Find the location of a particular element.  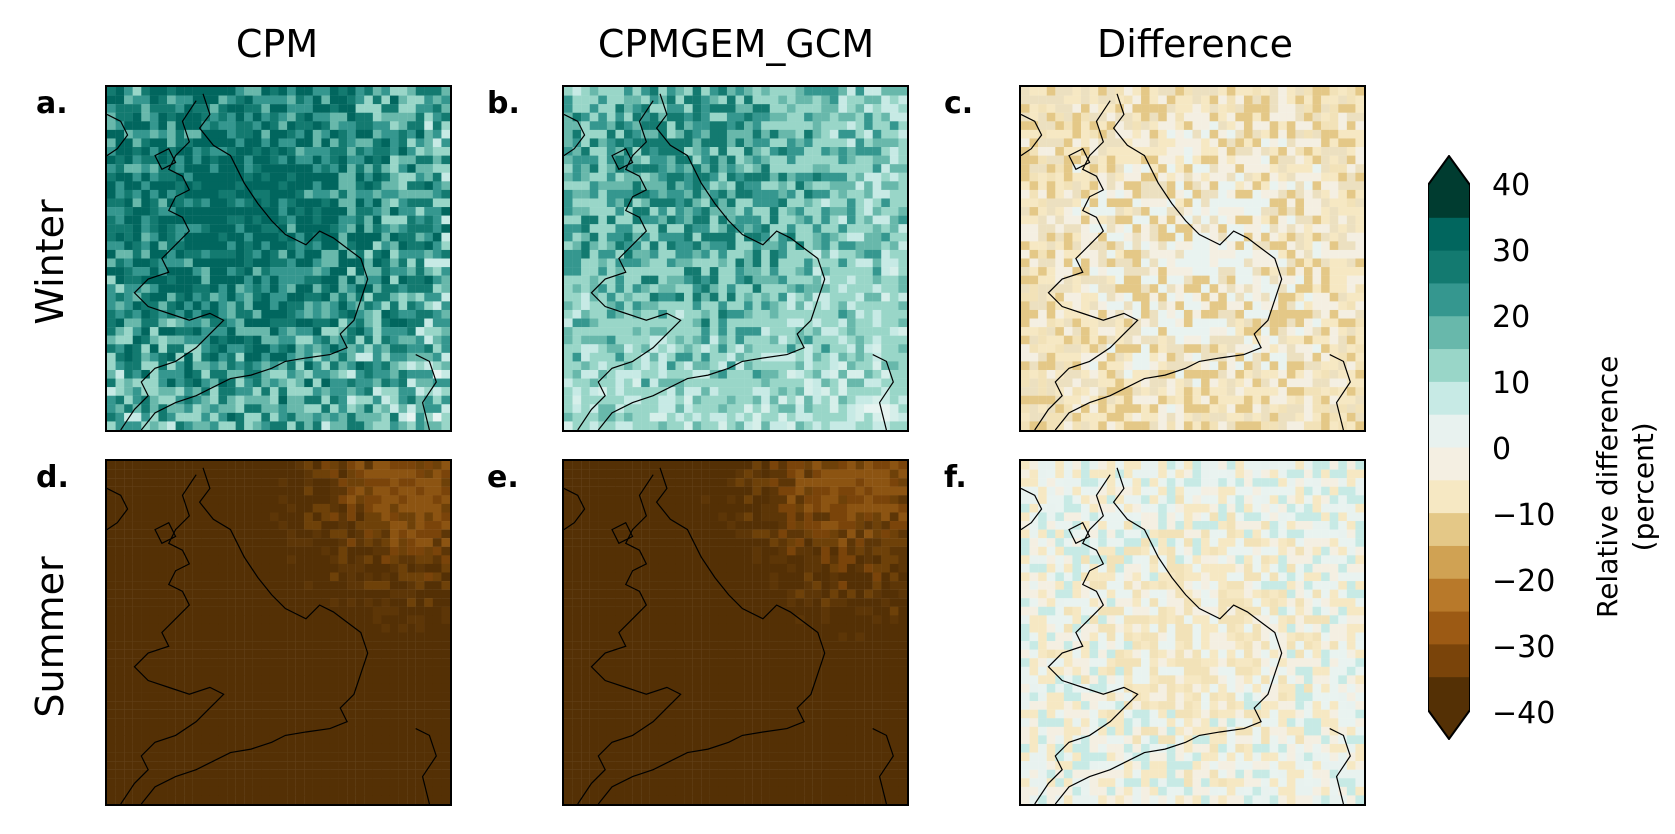

panel-letter-c: c. is located at coordinates (959, 103).